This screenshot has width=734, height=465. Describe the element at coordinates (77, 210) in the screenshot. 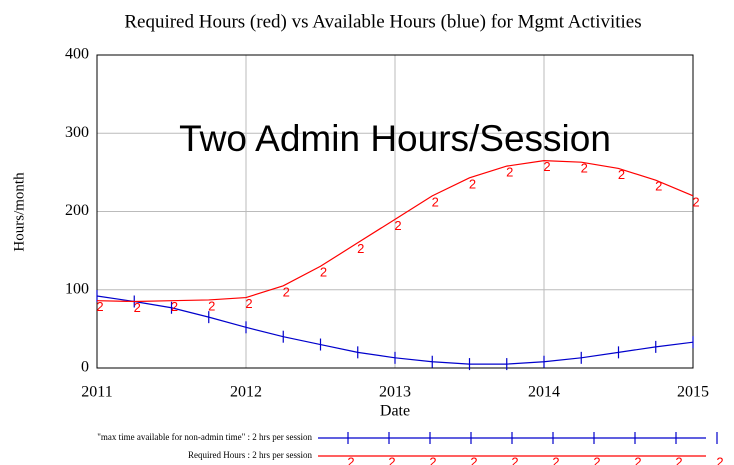

I see `y-tick-label: 200` at that location.